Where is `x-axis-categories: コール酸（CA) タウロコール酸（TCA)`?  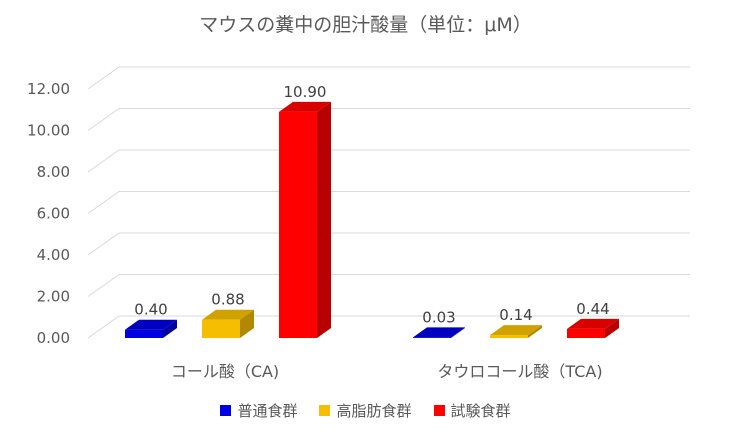
x-axis-categories: コール酸（CA) タウロコール酸（TCA) is located at coordinates (387, 371).